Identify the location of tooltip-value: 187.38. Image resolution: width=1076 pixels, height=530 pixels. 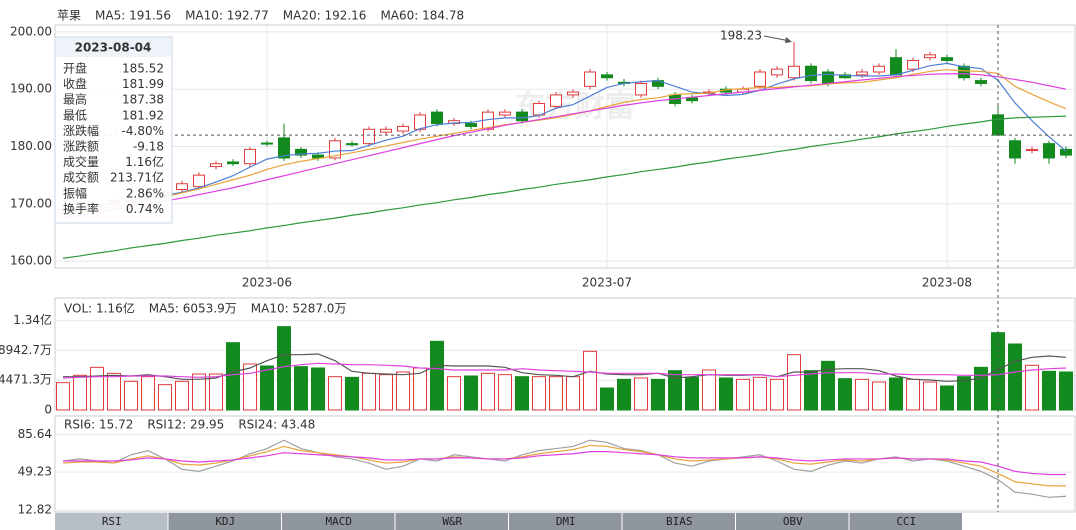
(143, 100).